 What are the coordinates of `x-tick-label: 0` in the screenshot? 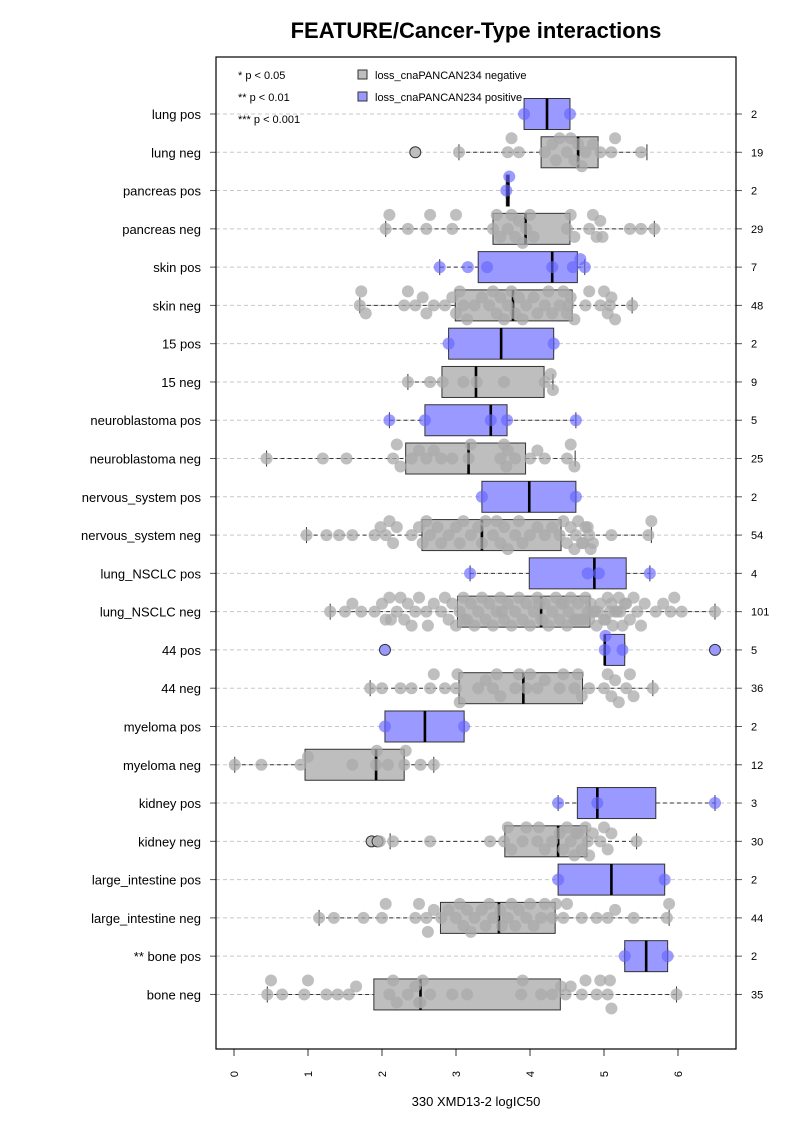 It's located at (235, 1074).